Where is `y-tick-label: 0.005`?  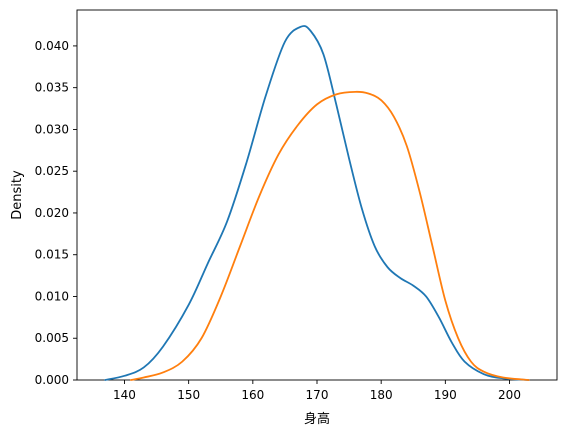
y-tick-label: 0.005 is located at coordinates (52, 338).